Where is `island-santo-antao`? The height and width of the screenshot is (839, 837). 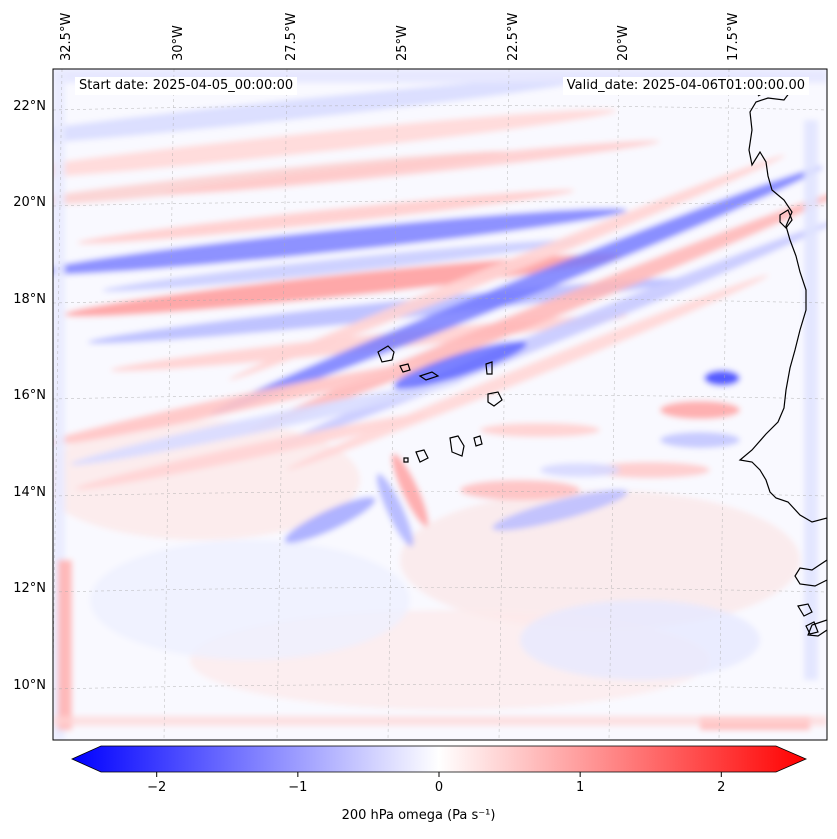 island-santo-antao is located at coordinates (386, 354).